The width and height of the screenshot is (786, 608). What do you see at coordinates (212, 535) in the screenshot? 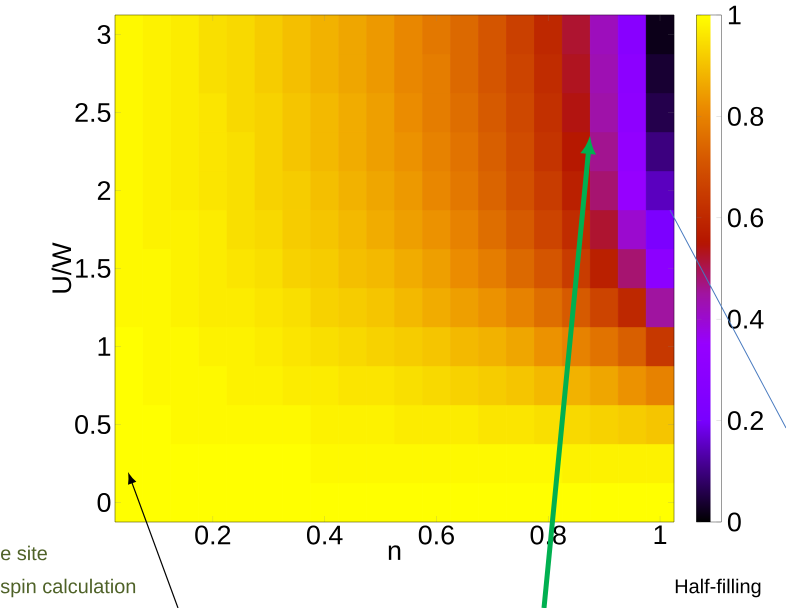
I see `x-tick-label: 0.2` at bounding box center [212, 535].